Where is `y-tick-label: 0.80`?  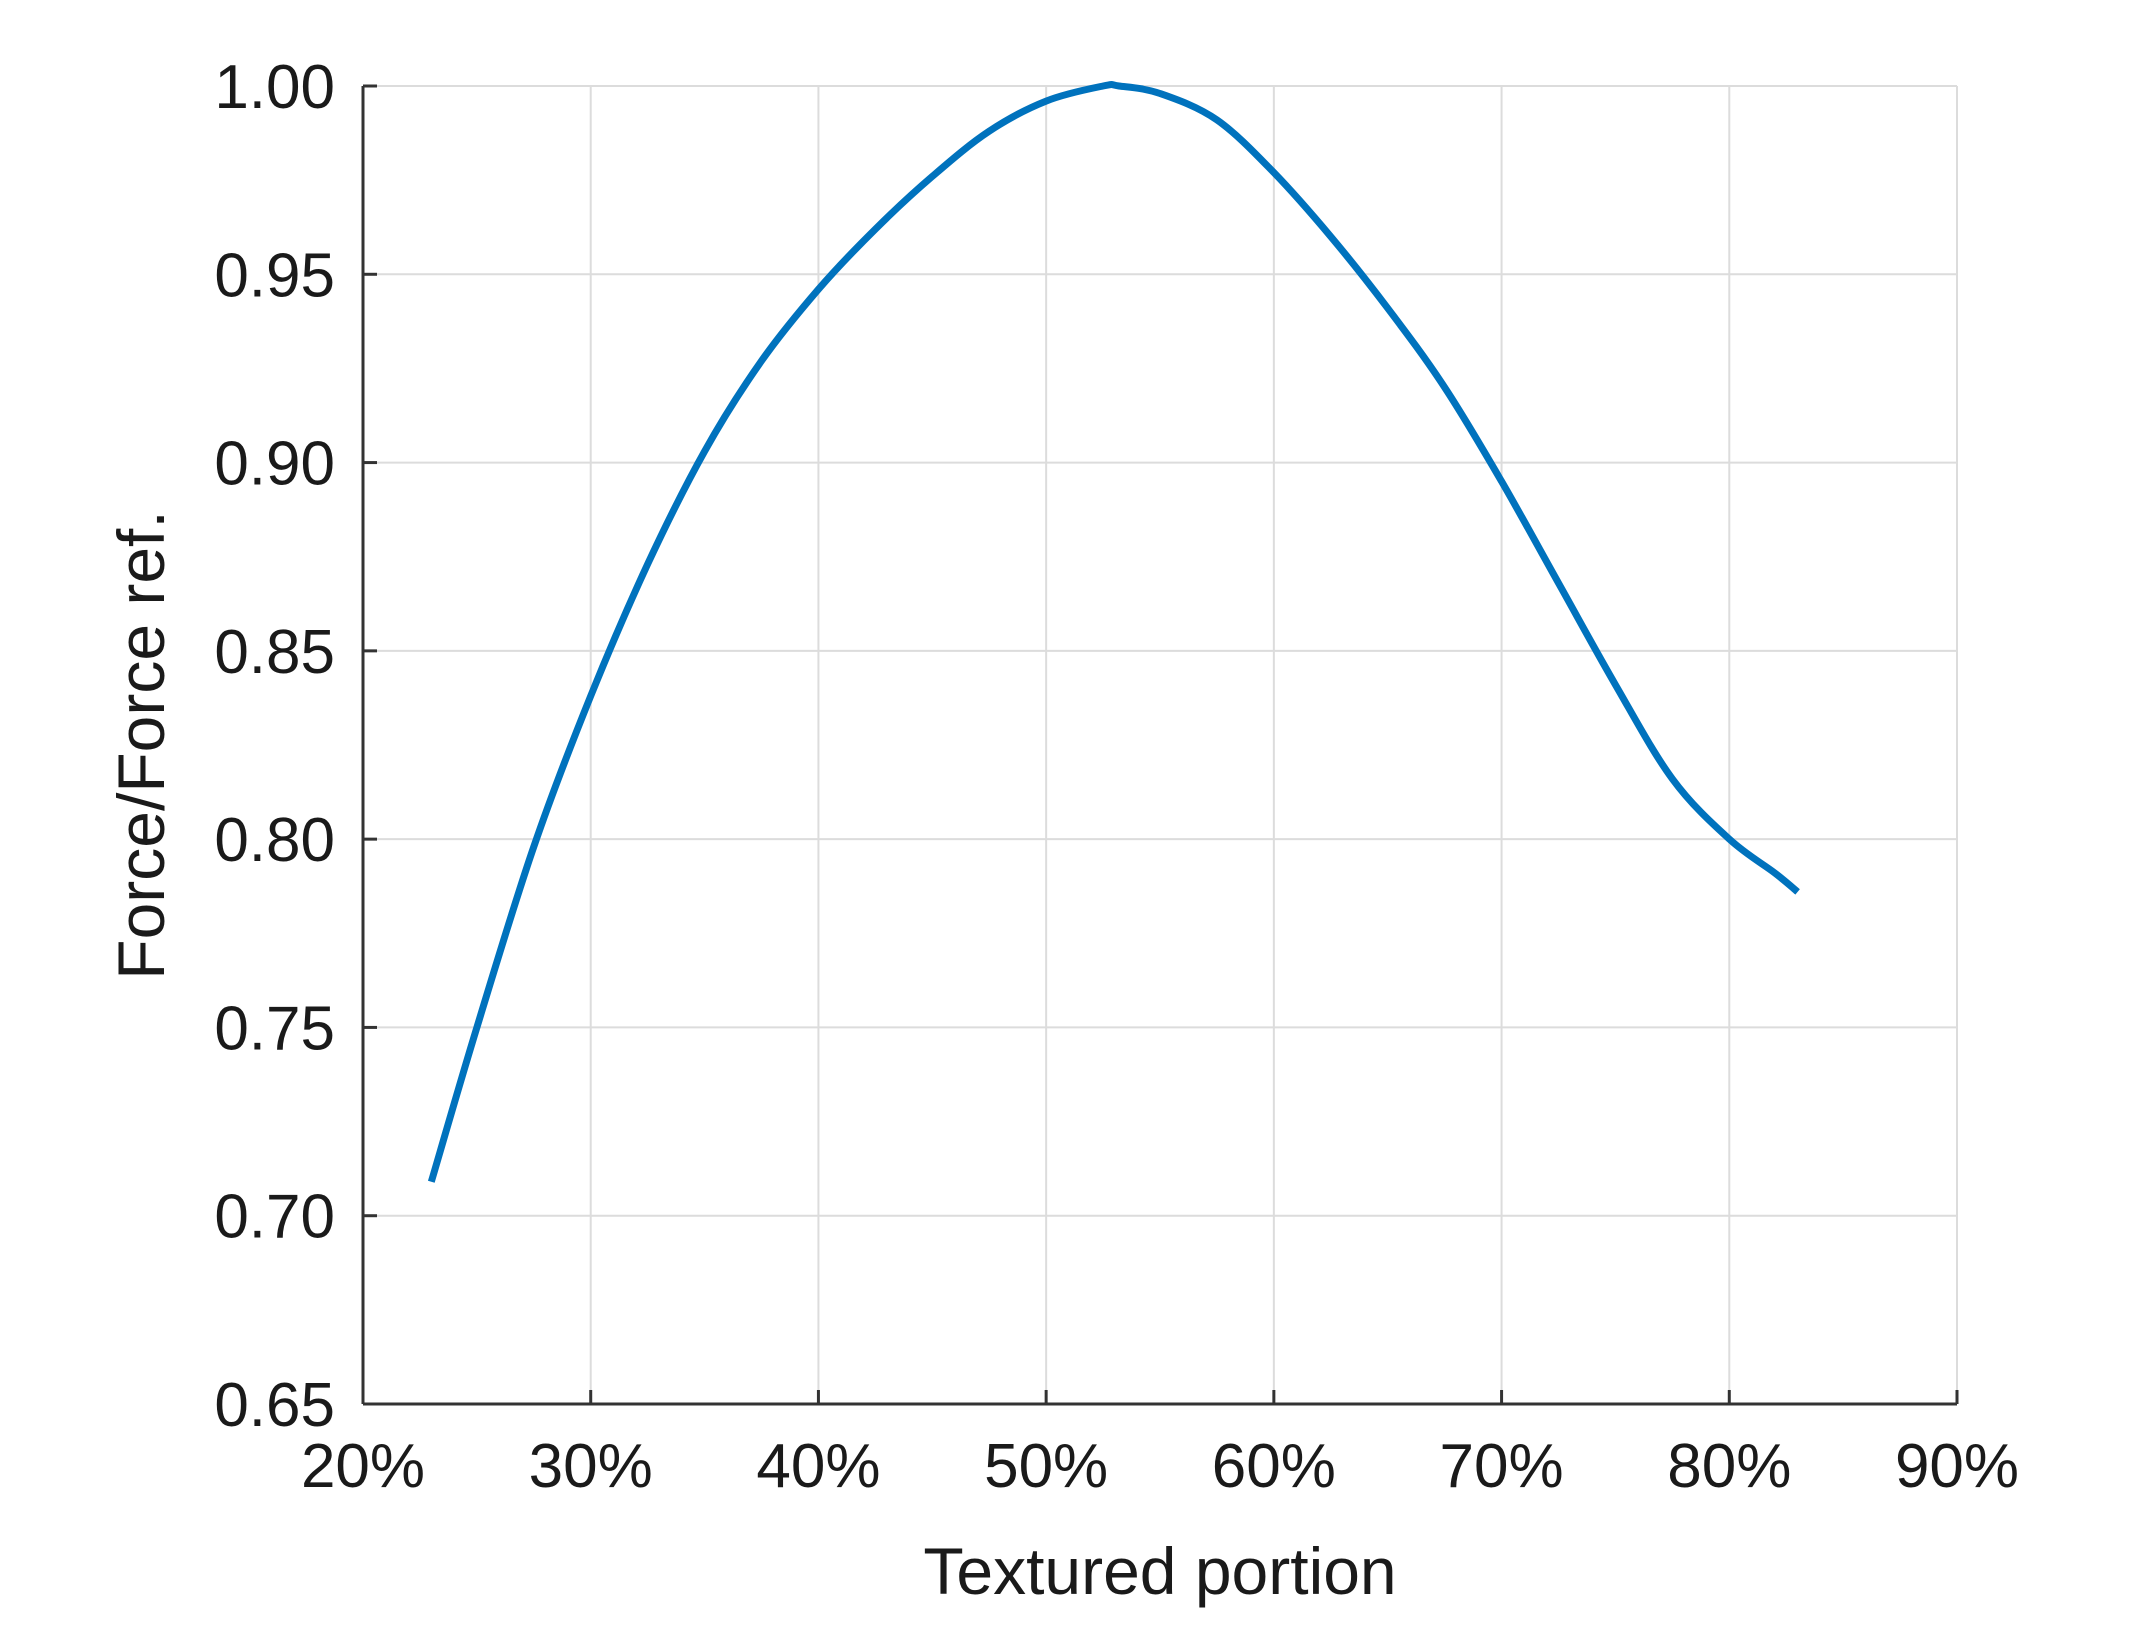 y-tick-label: 0.80 is located at coordinates (274, 840).